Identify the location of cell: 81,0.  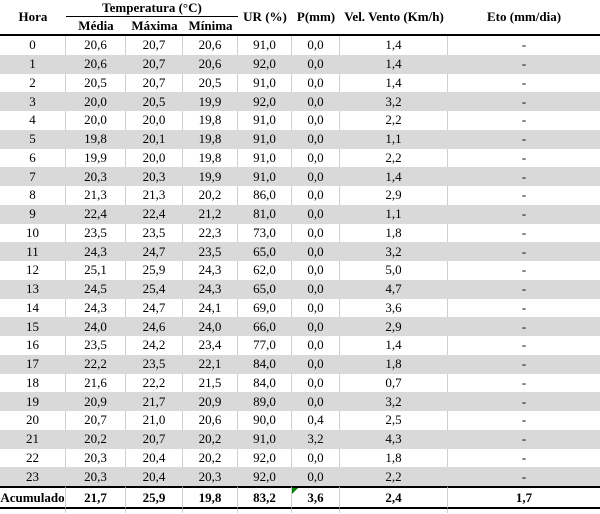
(265, 214).